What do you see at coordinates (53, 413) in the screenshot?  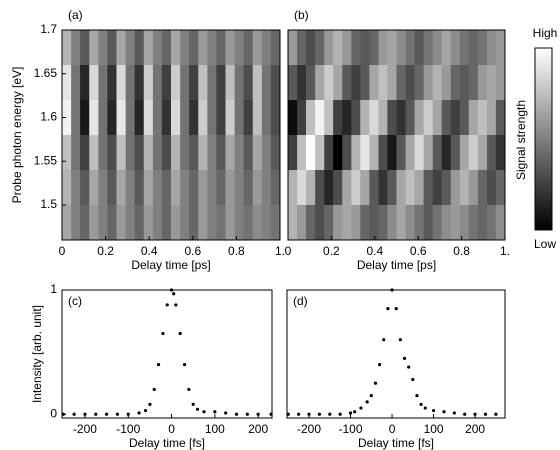 I see `y-tick-label: 0` at bounding box center [53, 413].